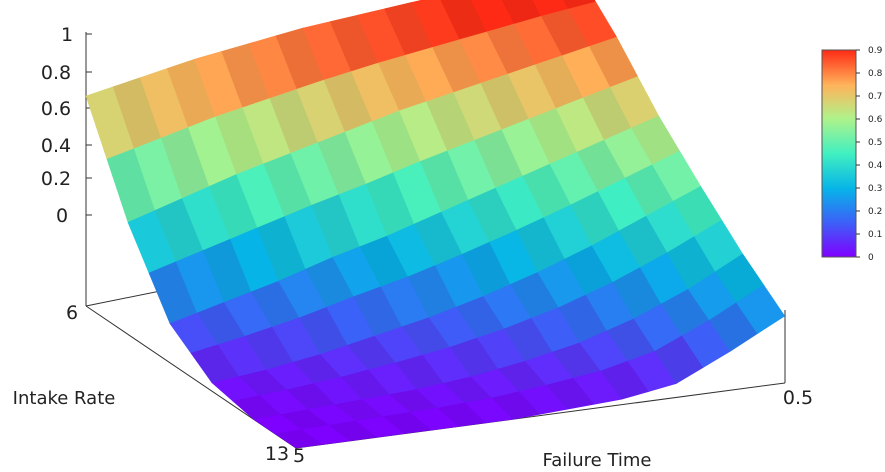 The image size is (885, 472). What do you see at coordinates (62, 216) in the screenshot?
I see `z-tick-label: 0` at bounding box center [62, 216].